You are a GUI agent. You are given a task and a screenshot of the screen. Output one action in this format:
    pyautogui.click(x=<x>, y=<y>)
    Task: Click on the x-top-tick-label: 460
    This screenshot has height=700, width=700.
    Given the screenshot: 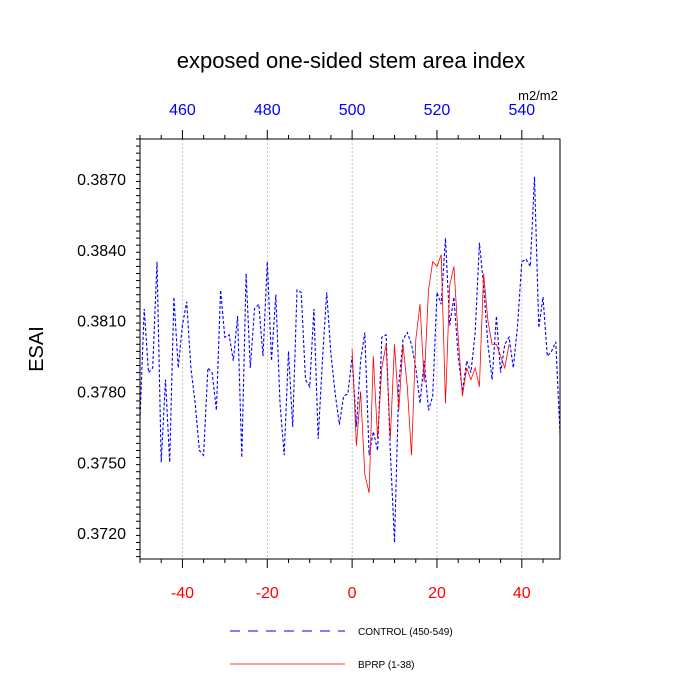 What is the action you would take?
    pyautogui.click(x=182, y=110)
    